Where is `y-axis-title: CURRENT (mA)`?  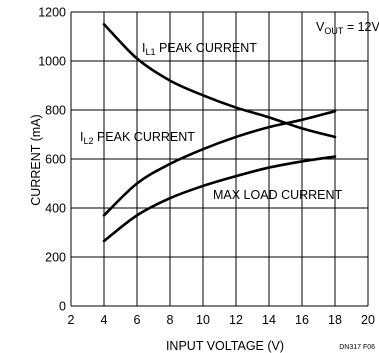
y-axis-title: CURRENT (mA) is located at coordinates (36, 159).